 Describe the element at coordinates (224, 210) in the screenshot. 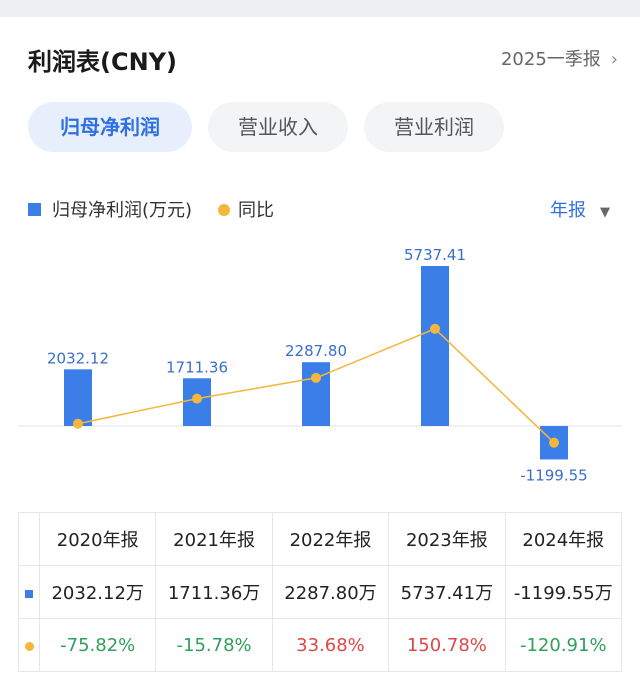

I see `line-legend-marker` at that location.